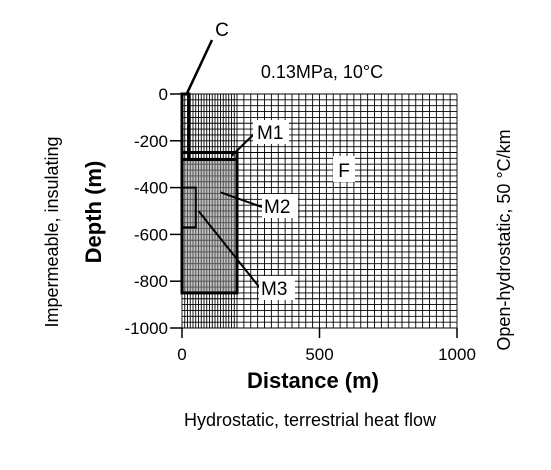 Image resolution: width=551 pixels, height=470 pixels. What do you see at coordinates (153, 211) in the screenshot?
I see `y-axis-ticks: 0 -200 -400 -600 -800 -1000` at bounding box center [153, 211].